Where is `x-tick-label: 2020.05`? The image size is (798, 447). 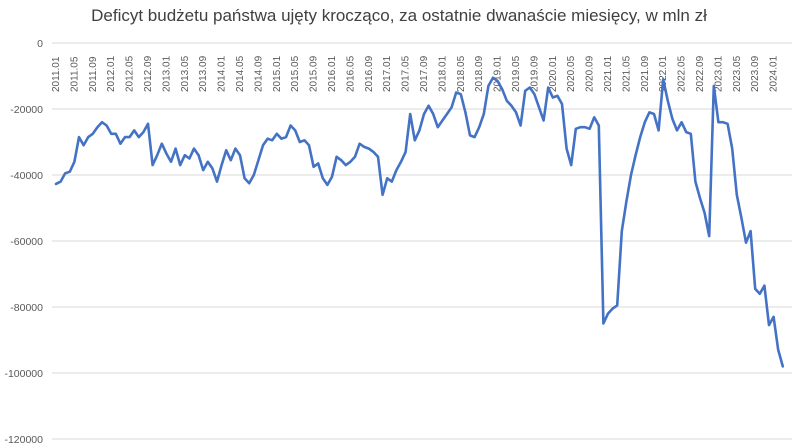
x-tick-label: 2020.05 is located at coordinates (571, 73).